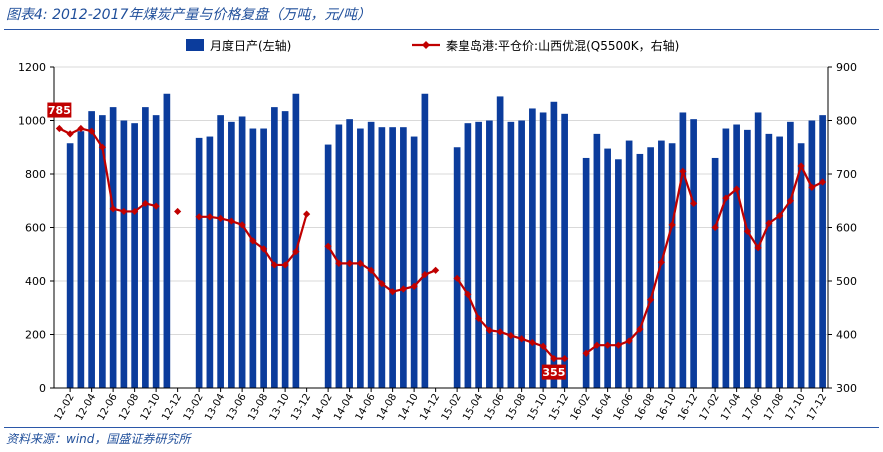 This screenshot has height=452, width=883. What do you see at coordinates (65, 407) in the screenshot?
I see `x-tick-label: 12-02` at bounding box center [65, 407].